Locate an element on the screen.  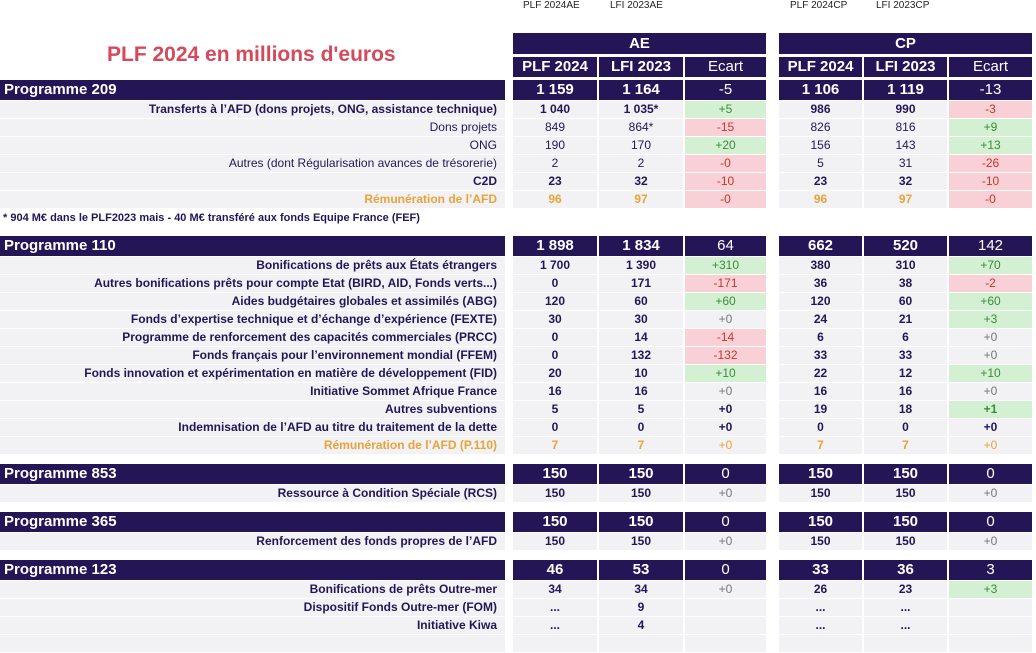
row-value: 34 is located at coordinates (641, 589).